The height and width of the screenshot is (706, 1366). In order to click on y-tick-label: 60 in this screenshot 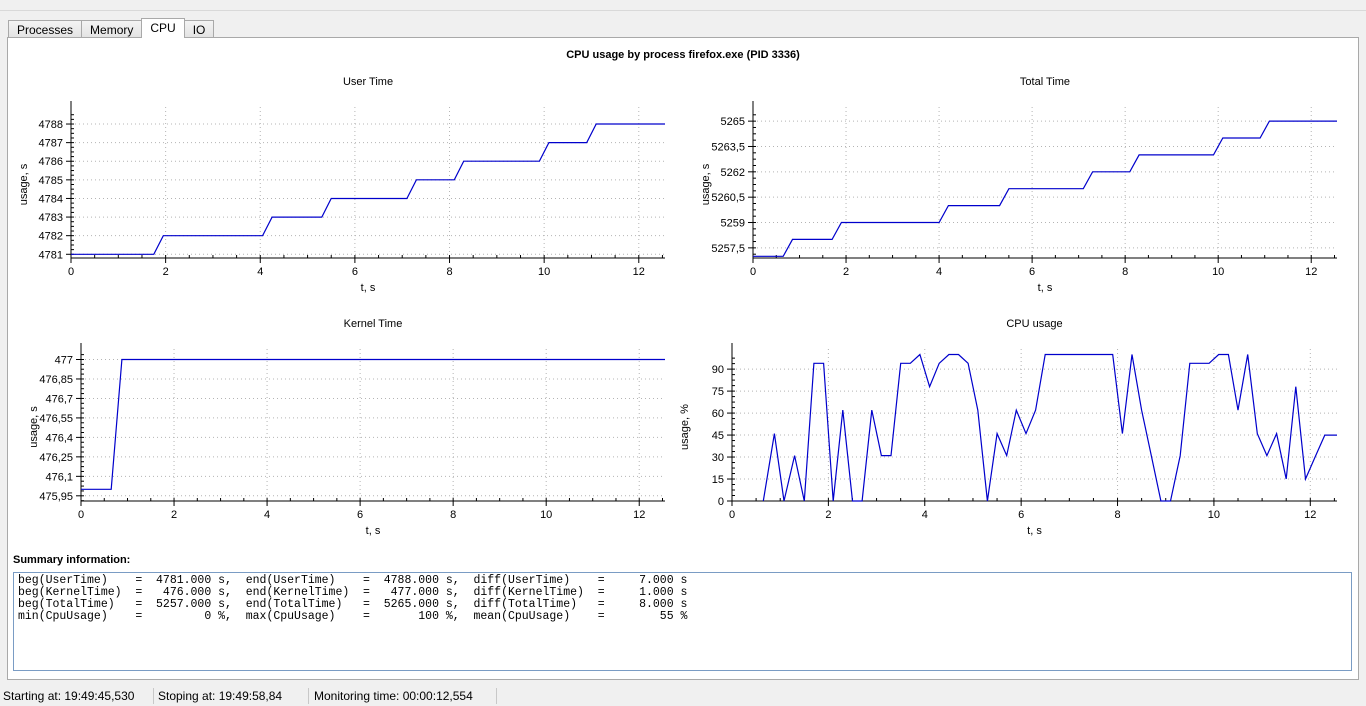, I will do `click(718, 414)`.